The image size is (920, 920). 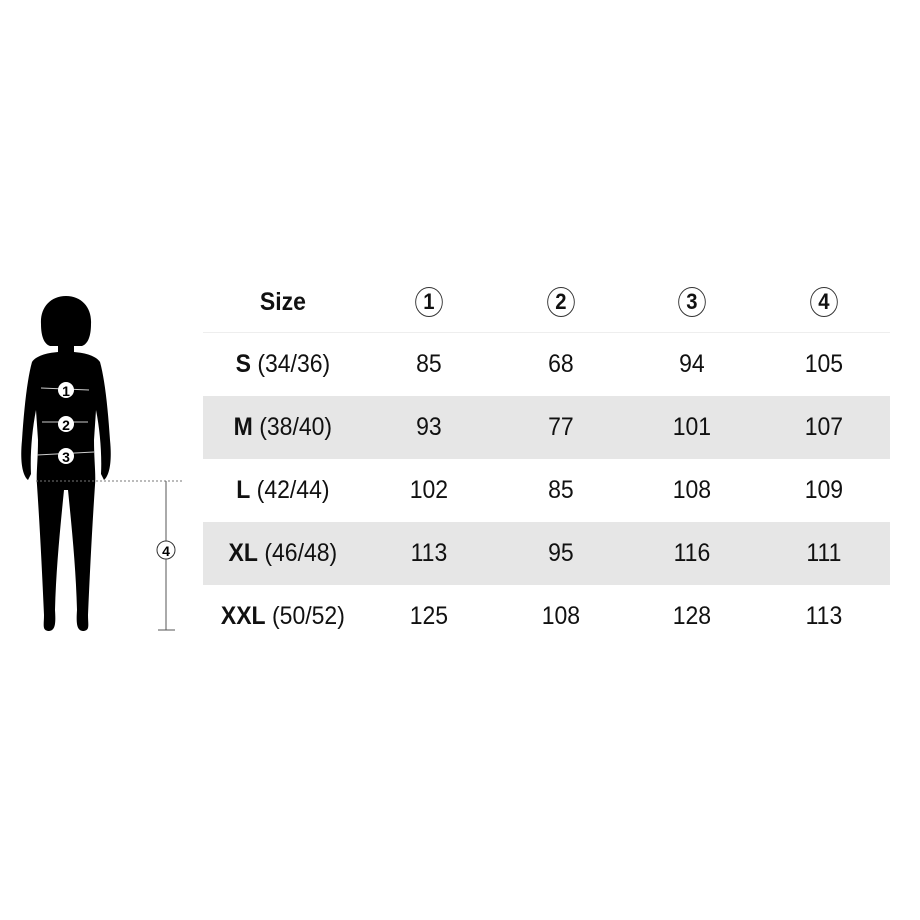 What do you see at coordinates (560, 364) in the screenshot?
I see `measure-value: 68` at bounding box center [560, 364].